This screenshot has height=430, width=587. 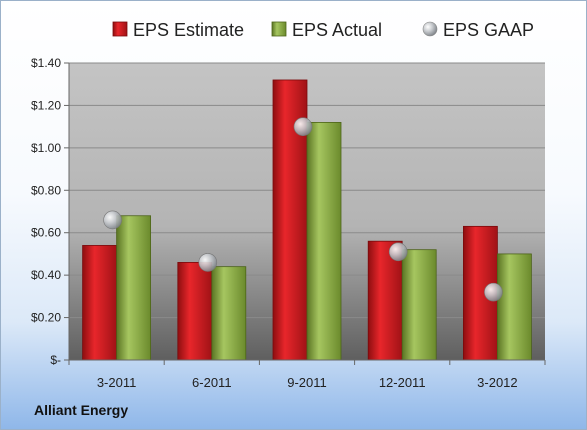 What do you see at coordinates (488, 30) in the screenshot?
I see `legend-label: EPS GAAP` at bounding box center [488, 30].